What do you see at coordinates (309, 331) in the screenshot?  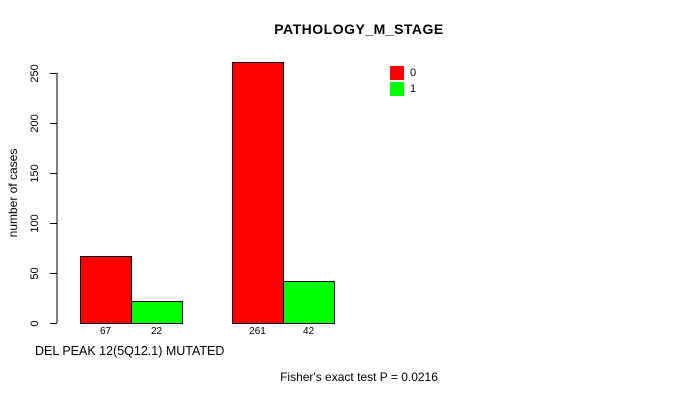 I see `bar-value-label: 42` at bounding box center [309, 331].